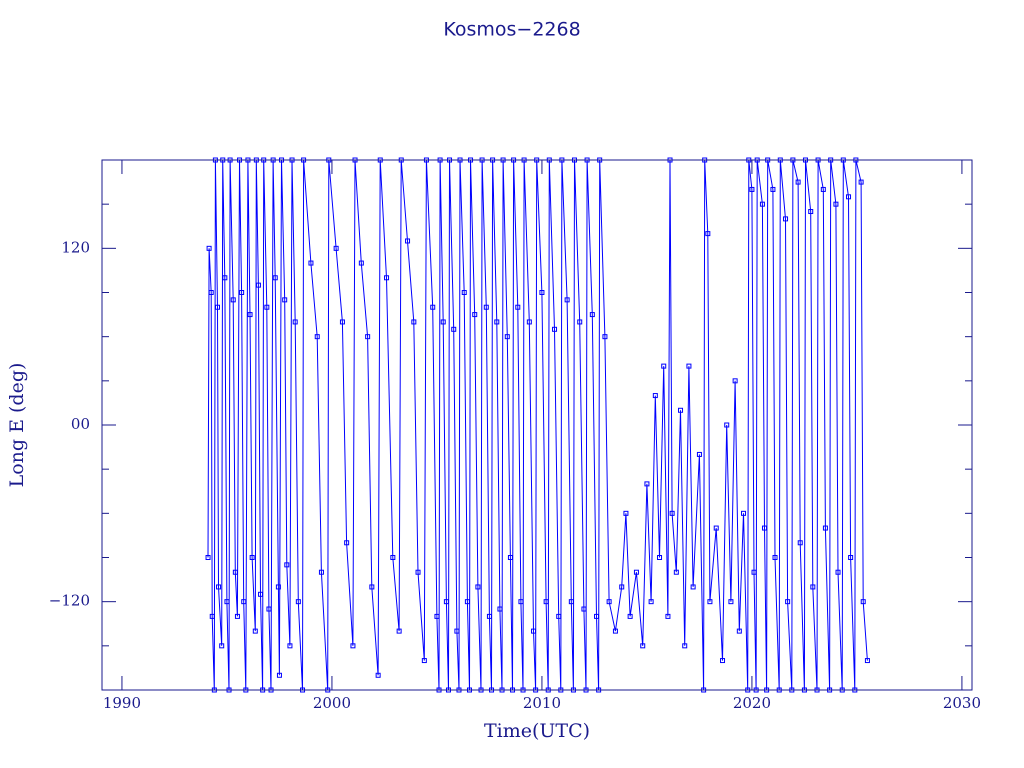  I want to click on x-tick-label: 2030, so click(962, 703).